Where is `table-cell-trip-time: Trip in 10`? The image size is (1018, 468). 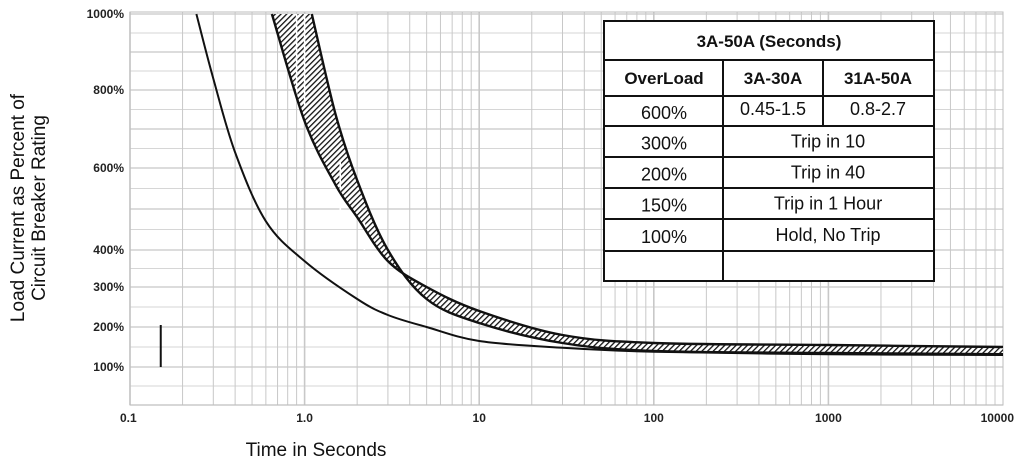 table-cell-trip-time: Trip in 10 is located at coordinates (828, 142).